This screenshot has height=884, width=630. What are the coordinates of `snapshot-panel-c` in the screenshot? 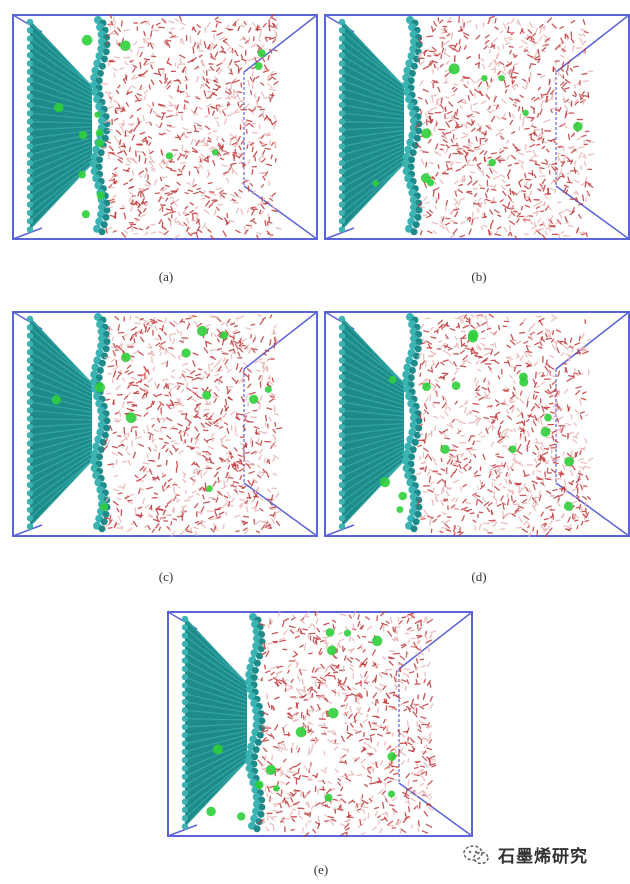 It's located at (165, 424).